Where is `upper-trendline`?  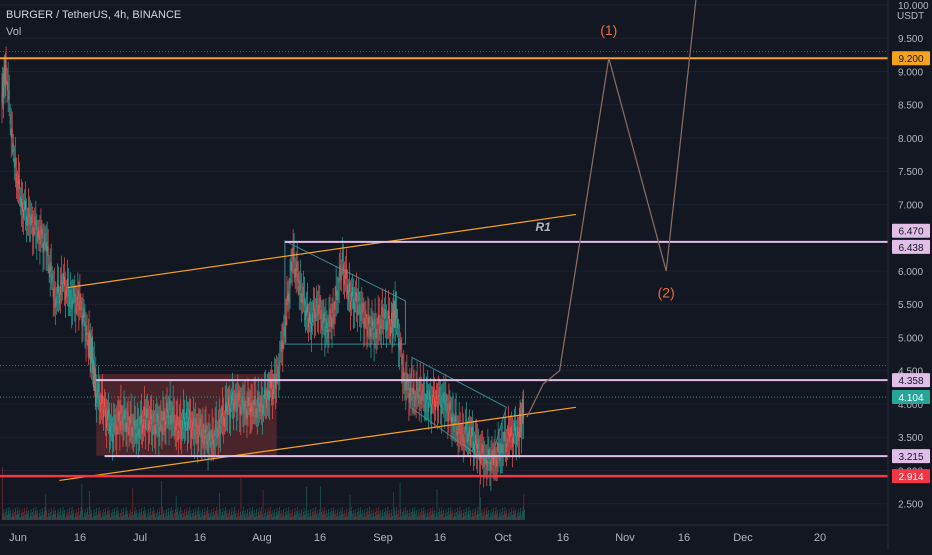
upper-trendline is located at coordinates (322, 251).